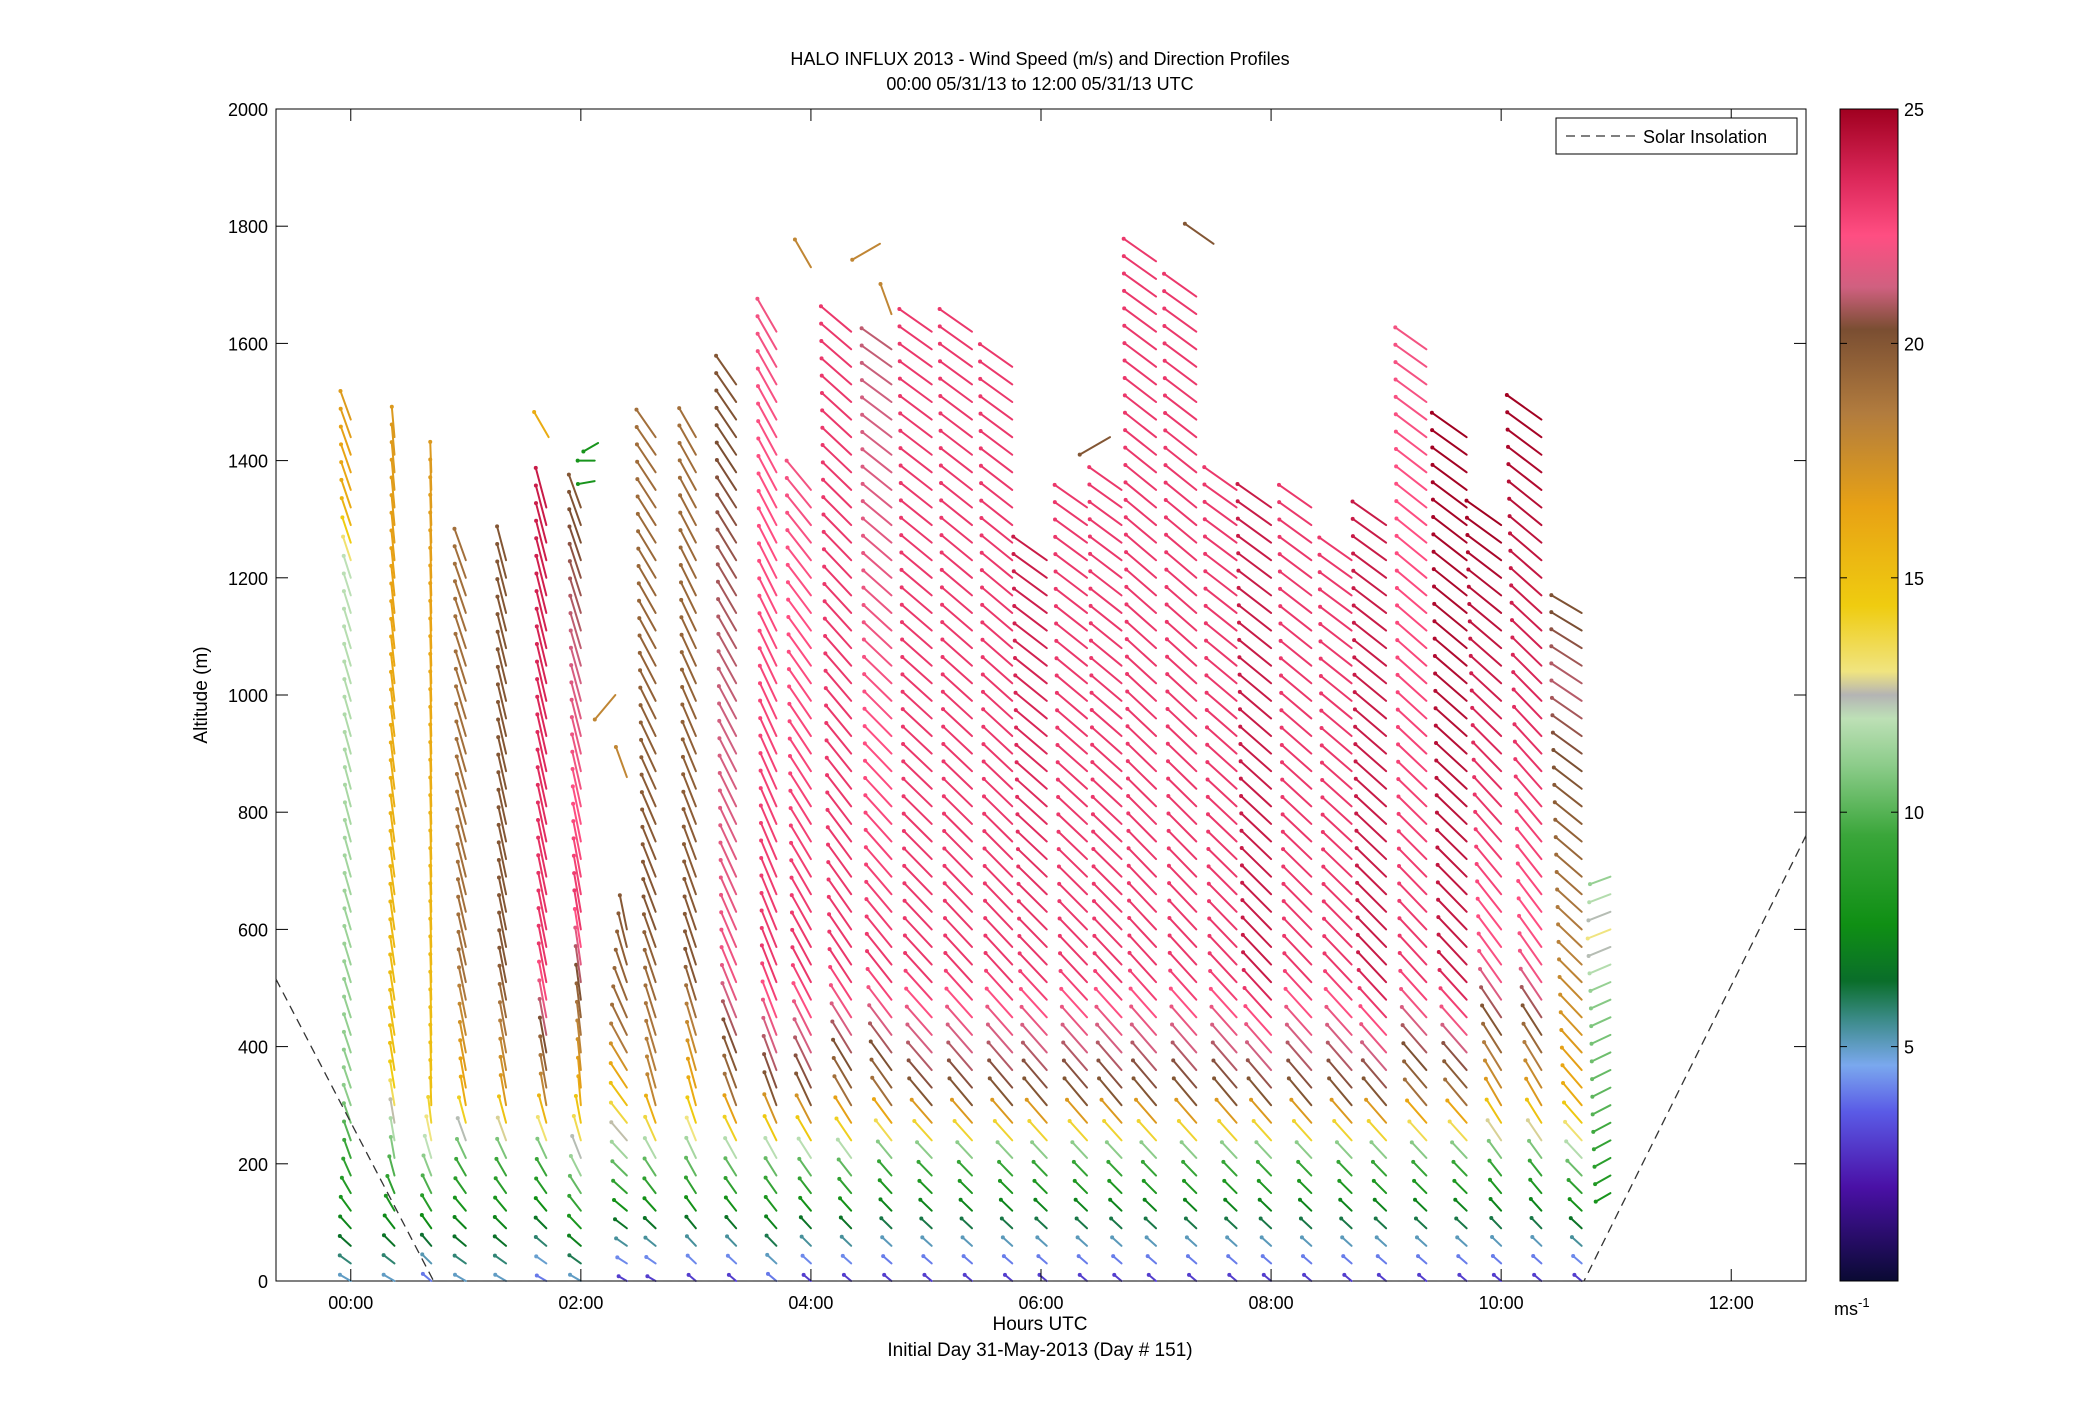 The width and height of the screenshot is (2098, 1425). What do you see at coordinates (1914, 579) in the screenshot?
I see `colorbar-tick-label: 15` at bounding box center [1914, 579].